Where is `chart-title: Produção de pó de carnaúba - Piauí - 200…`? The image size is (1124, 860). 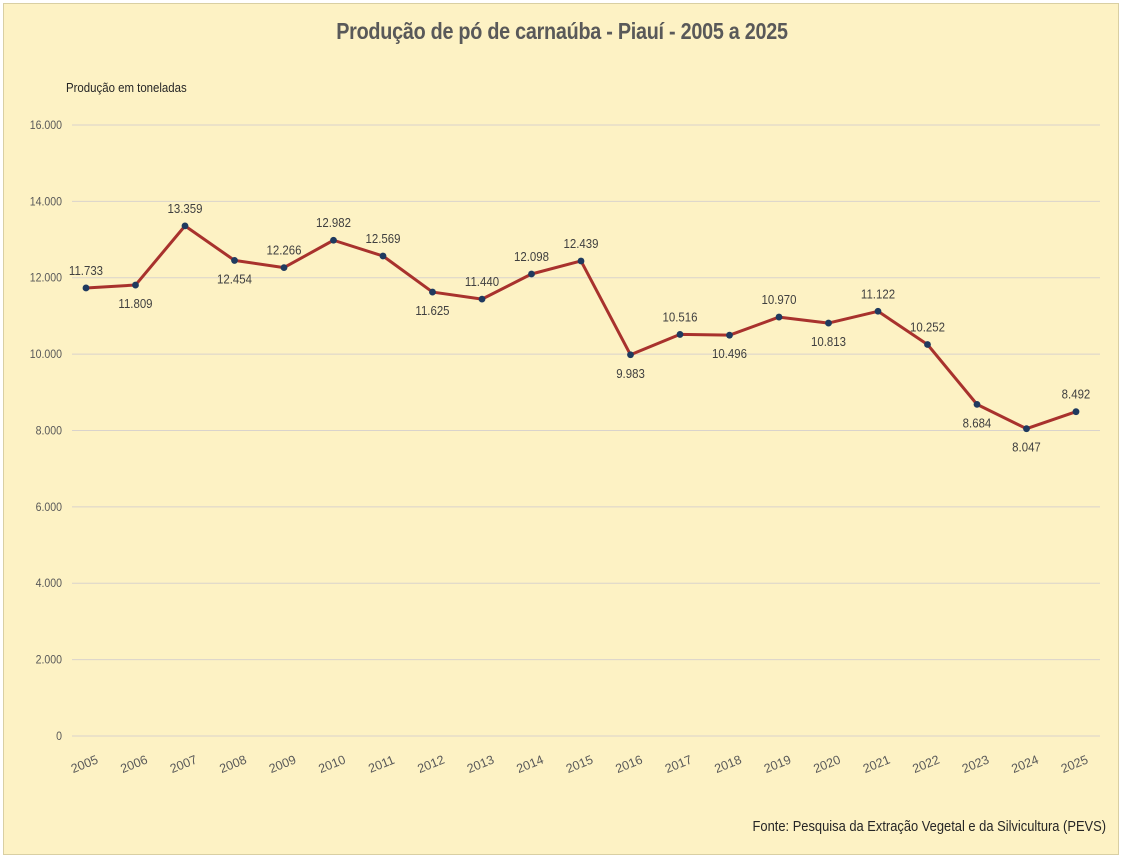
chart-title: Produção de pó de carnaúba - Piauí - 200… is located at coordinates (562, 31).